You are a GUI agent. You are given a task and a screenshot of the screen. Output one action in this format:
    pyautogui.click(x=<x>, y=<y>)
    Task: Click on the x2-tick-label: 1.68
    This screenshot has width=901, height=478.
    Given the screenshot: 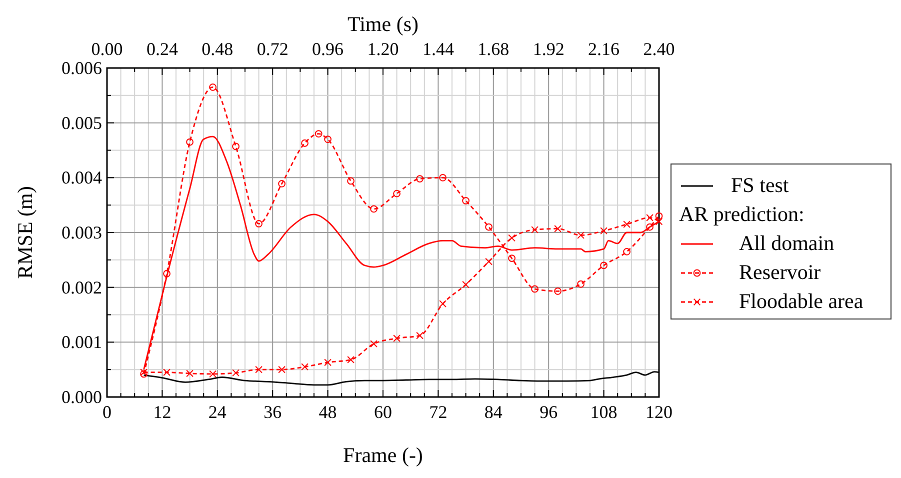 What is the action you would take?
    pyautogui.click(x=494, y=49)
    